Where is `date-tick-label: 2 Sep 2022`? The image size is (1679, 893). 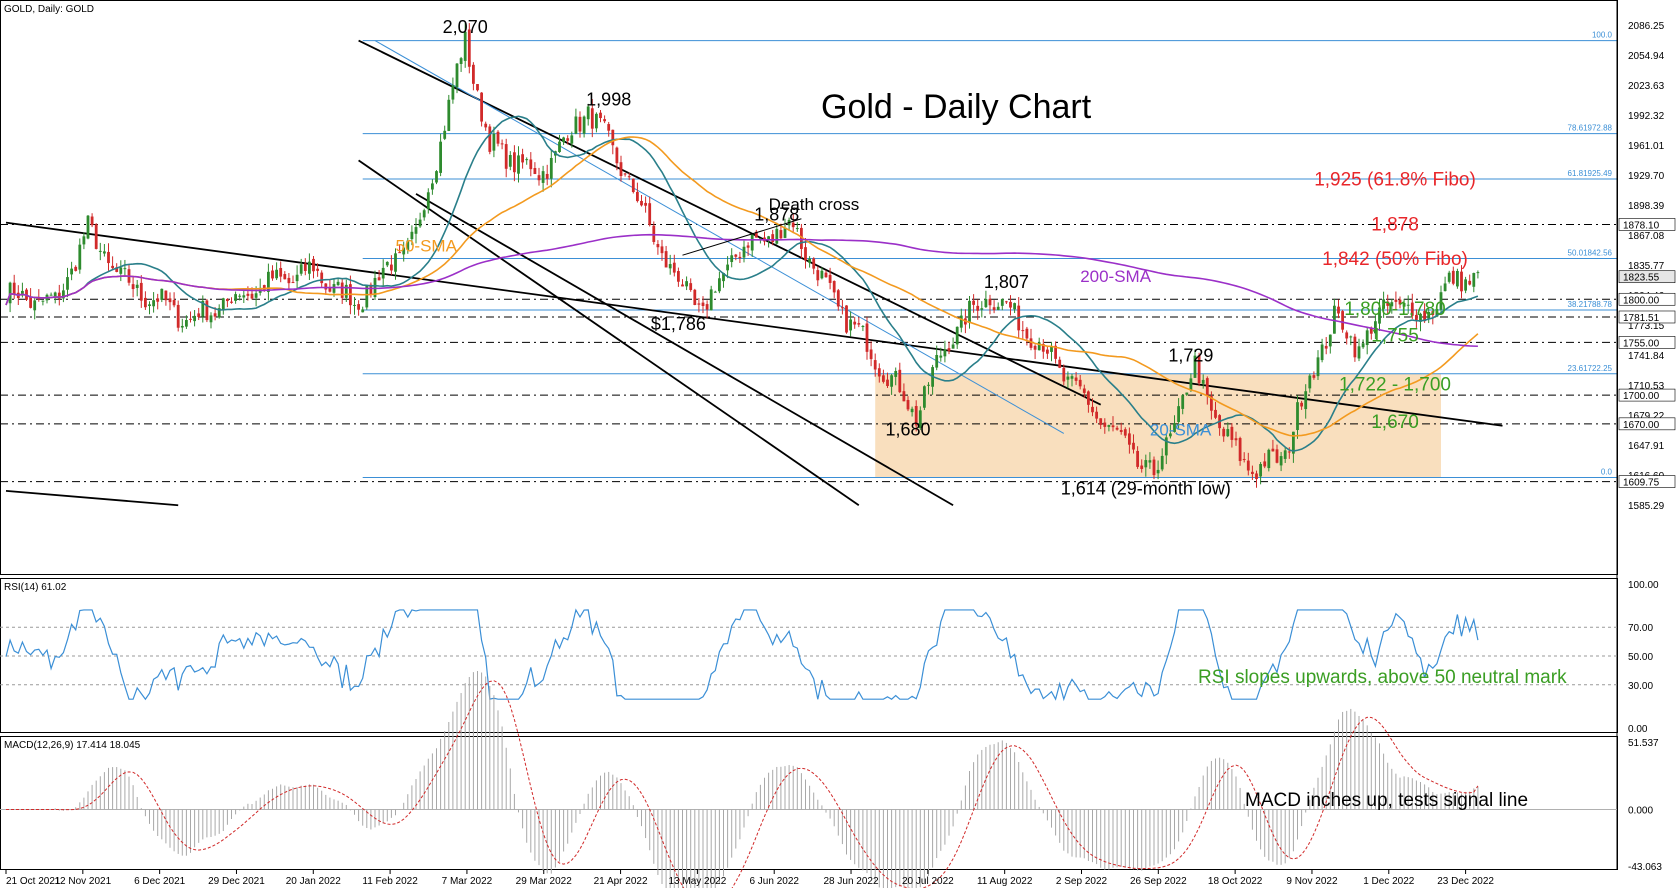
date-tick-label: 2 Sep 2022 is located at coordinates (1082, 881).